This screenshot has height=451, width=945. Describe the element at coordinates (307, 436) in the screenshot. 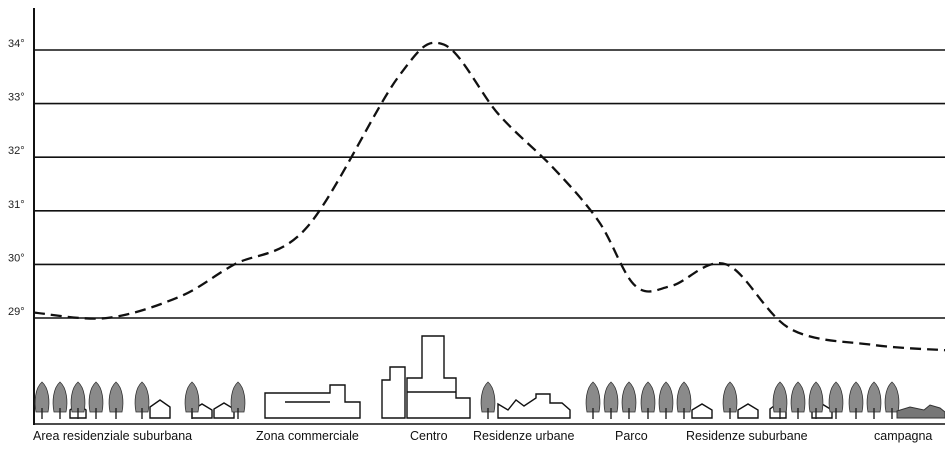

I see `zone-label-commercial: Zona commerciale` at that location.